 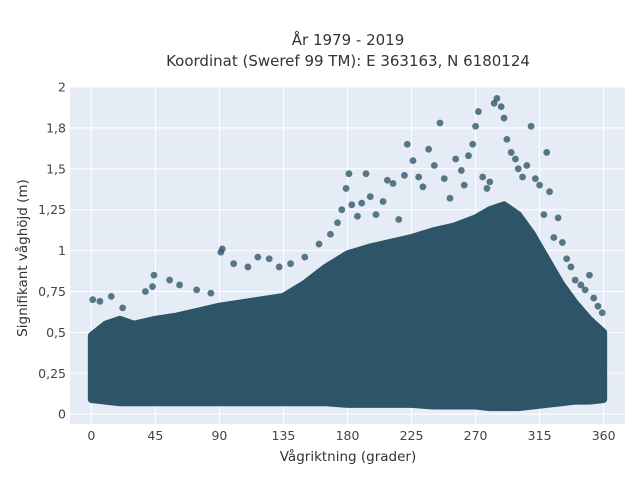 I want to click on x-tick-label: 360, so click(x=604, y=435).